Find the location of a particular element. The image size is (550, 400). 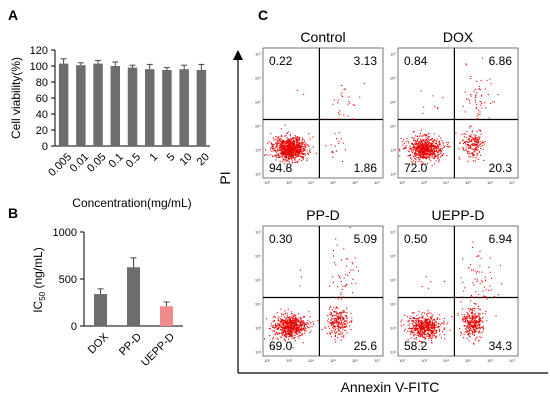

flow-plot-1-q-lower-right: 20.3 is located at coordinates (501, 168).